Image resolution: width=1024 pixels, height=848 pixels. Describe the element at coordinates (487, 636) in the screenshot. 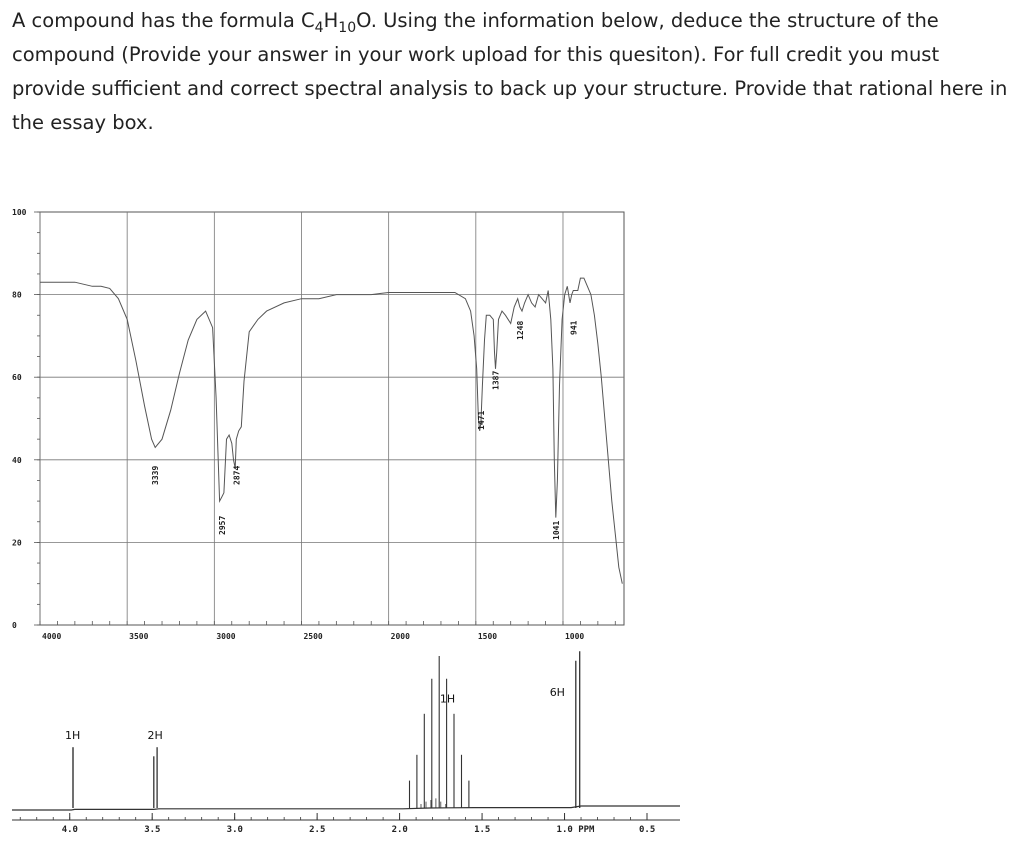

I see `ir-x-tick-label: 1500` at that location.